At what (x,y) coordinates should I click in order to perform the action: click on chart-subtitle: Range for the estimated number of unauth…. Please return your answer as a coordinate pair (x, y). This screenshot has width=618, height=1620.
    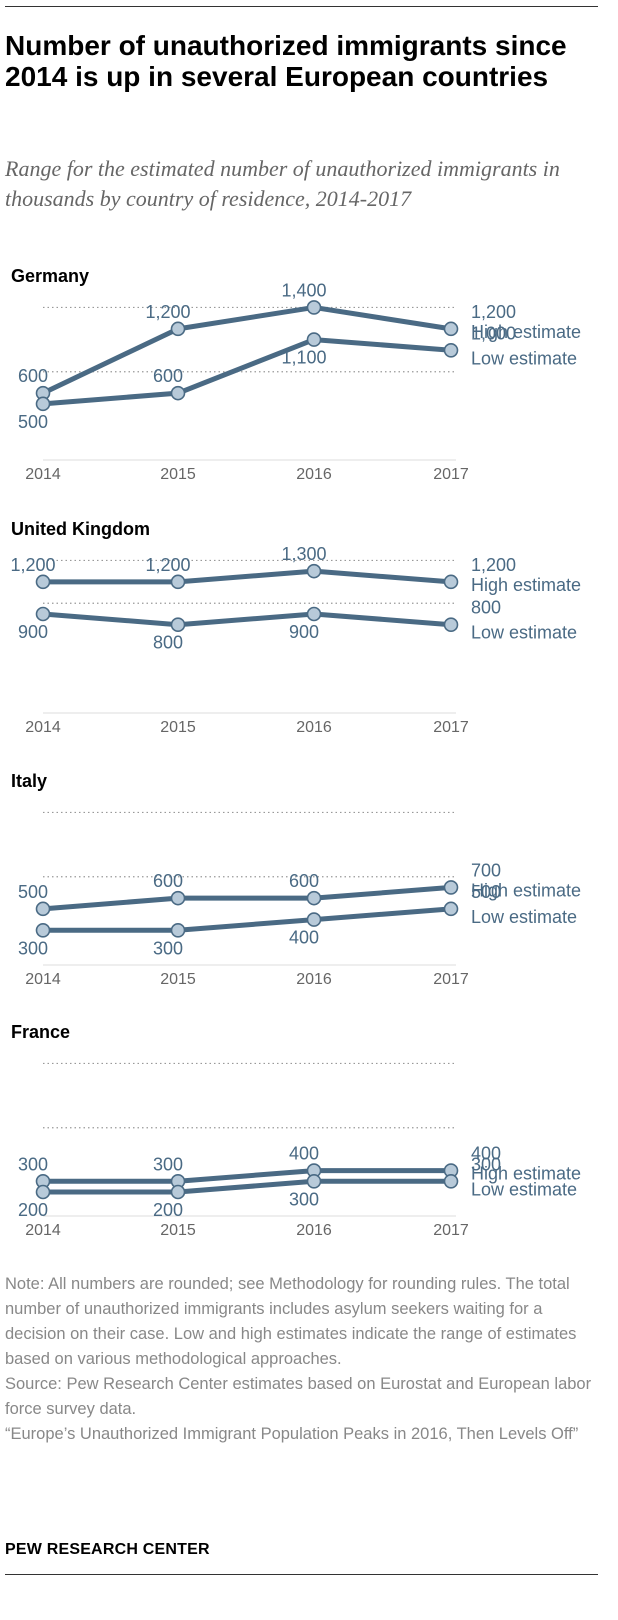
    Looking at the image, I should click on (282, 183).